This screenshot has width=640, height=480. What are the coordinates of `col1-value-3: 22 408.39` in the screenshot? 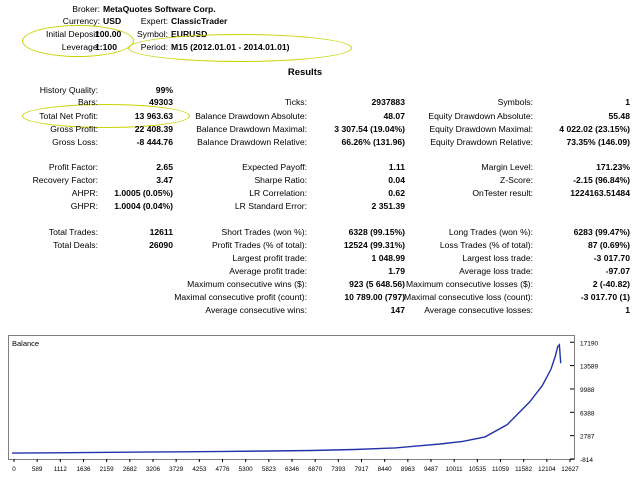 It's located at (153, 129).